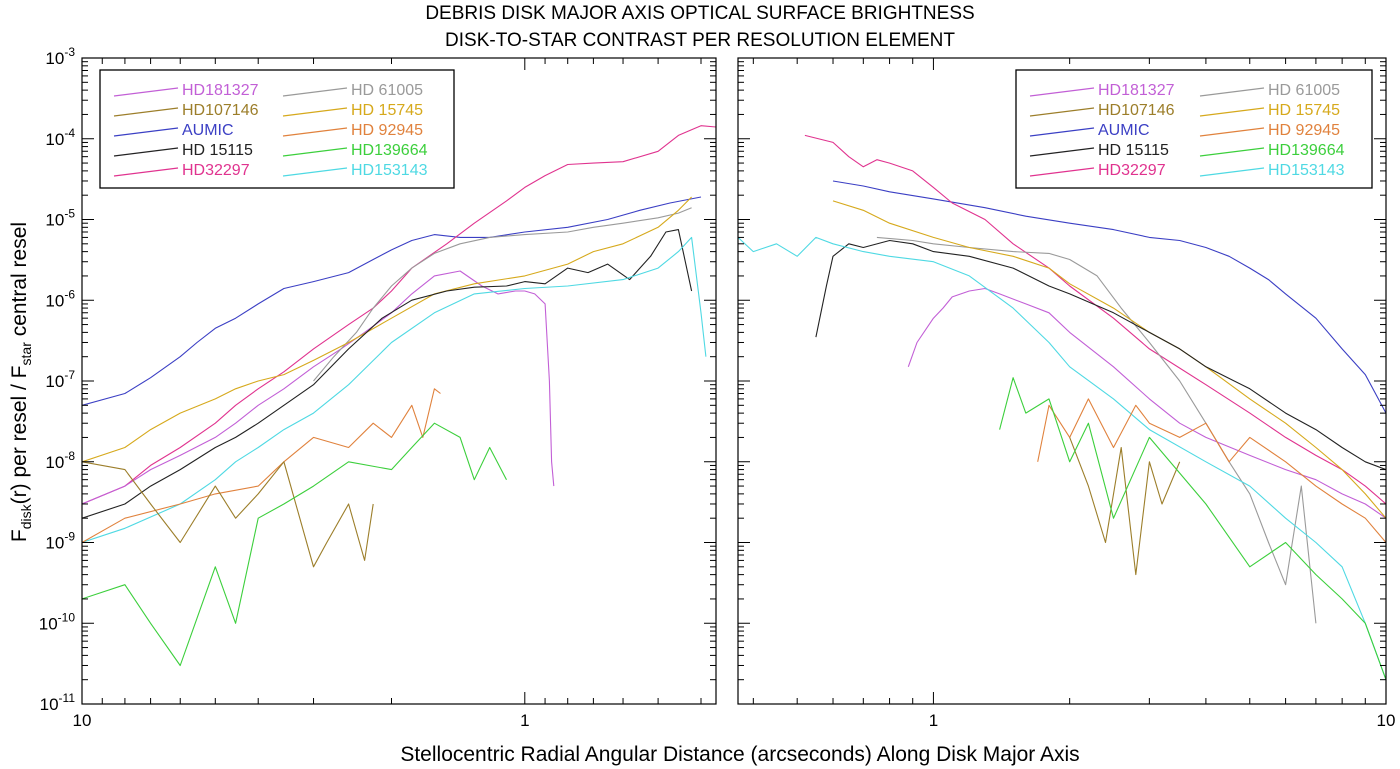  I want to click on left-legend-box, so click(277, 129).